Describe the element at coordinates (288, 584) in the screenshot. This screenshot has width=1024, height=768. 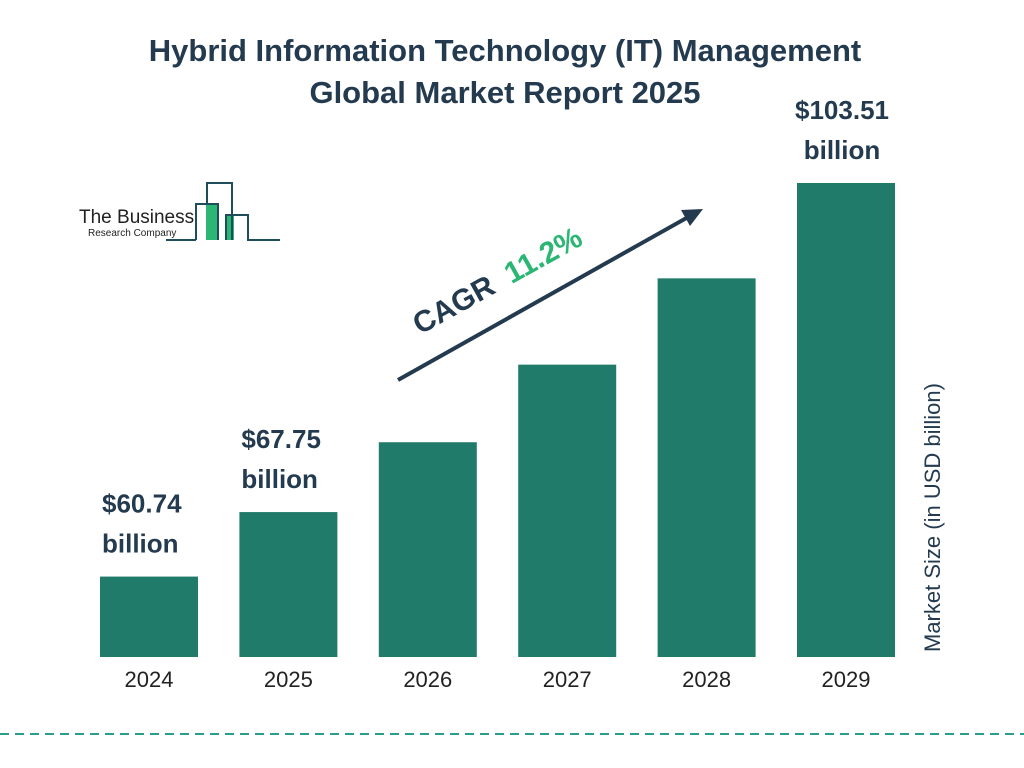
I see `bar-2025` at that location.